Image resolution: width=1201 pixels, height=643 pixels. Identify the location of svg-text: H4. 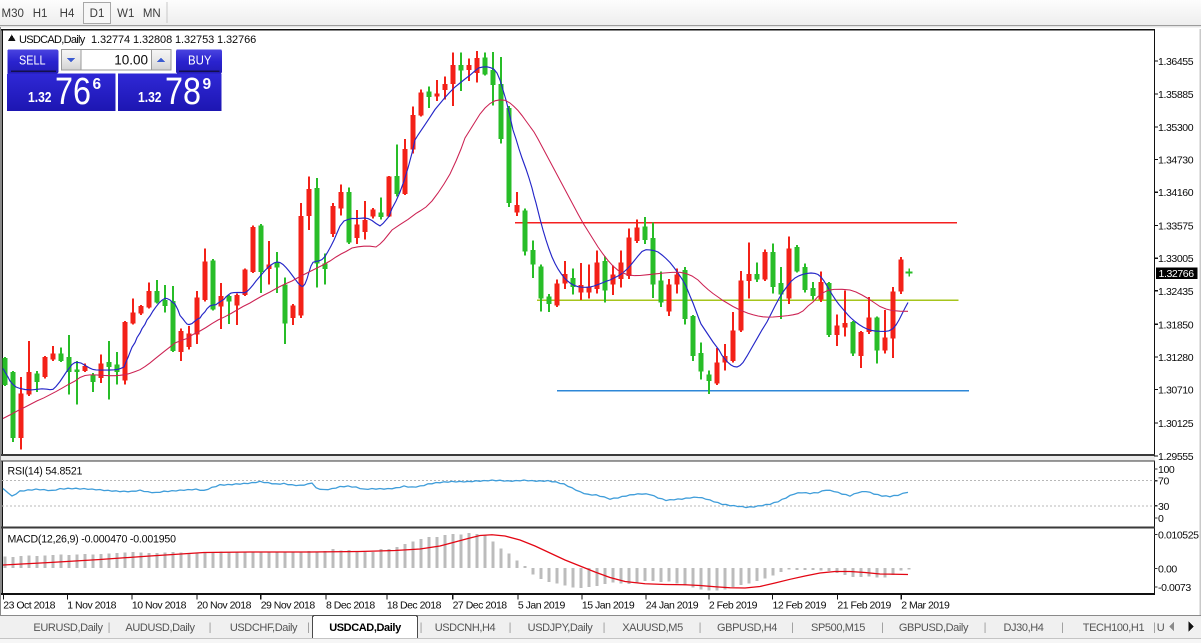
(67, 14).